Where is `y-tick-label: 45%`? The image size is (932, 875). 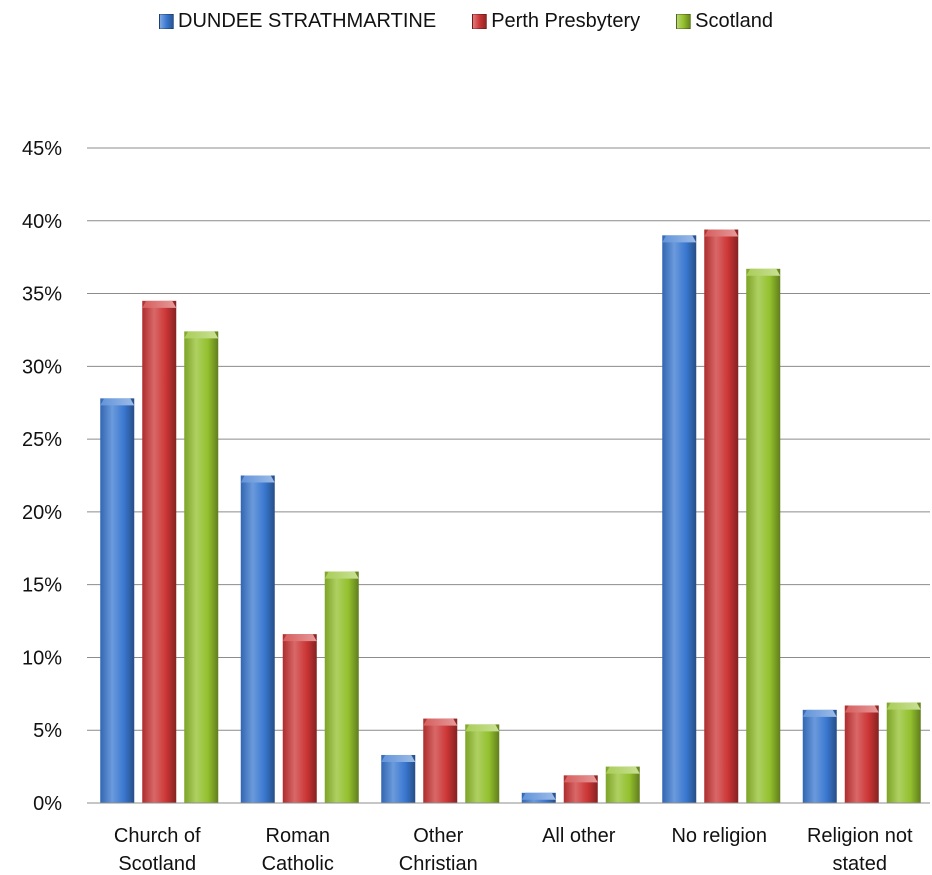 y-tick-label: 45% is located at coordinates (42, 149).